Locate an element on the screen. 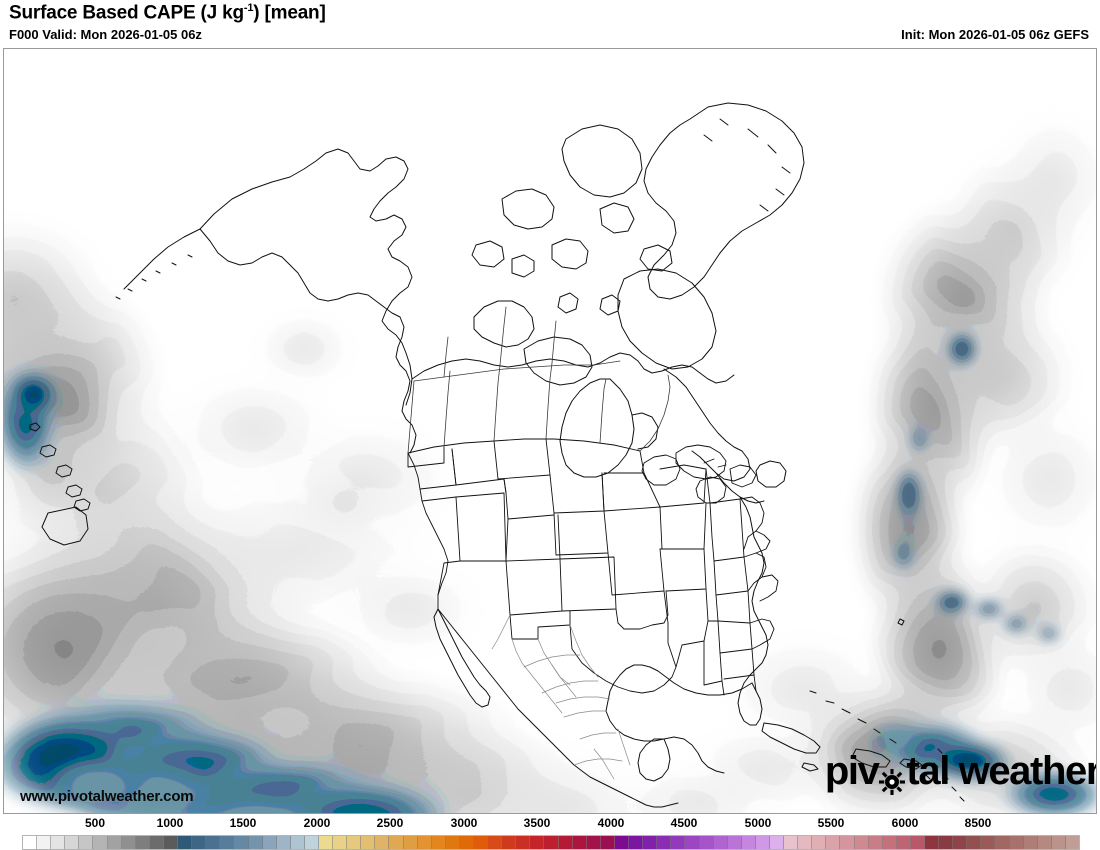  great-lakes is located at coordinates (701, 462).